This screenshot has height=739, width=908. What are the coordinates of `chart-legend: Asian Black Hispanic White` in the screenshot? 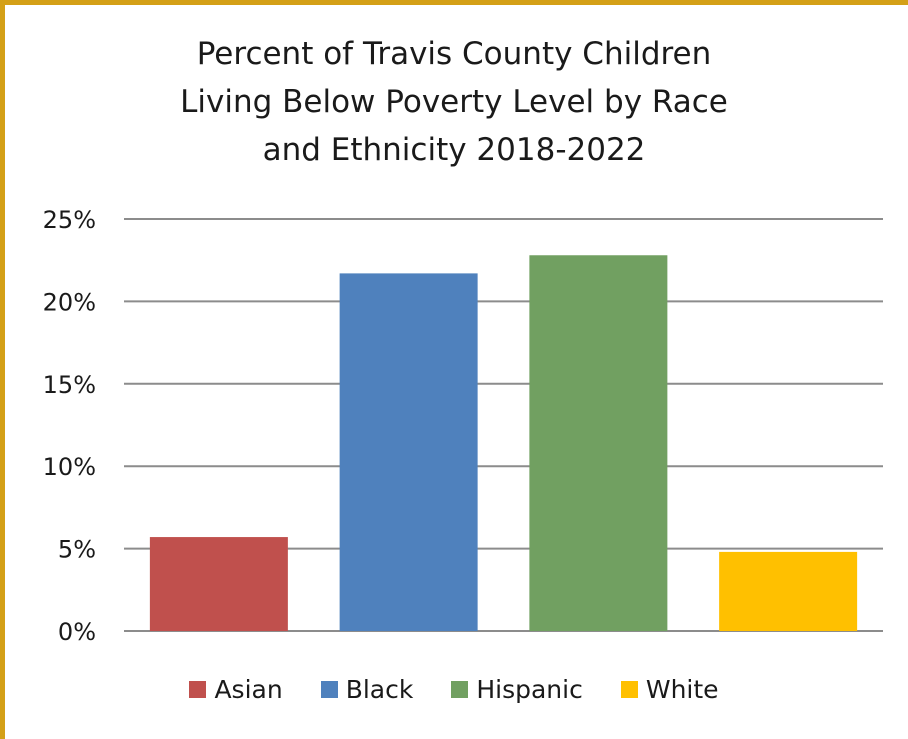 It's located at (454, 689).